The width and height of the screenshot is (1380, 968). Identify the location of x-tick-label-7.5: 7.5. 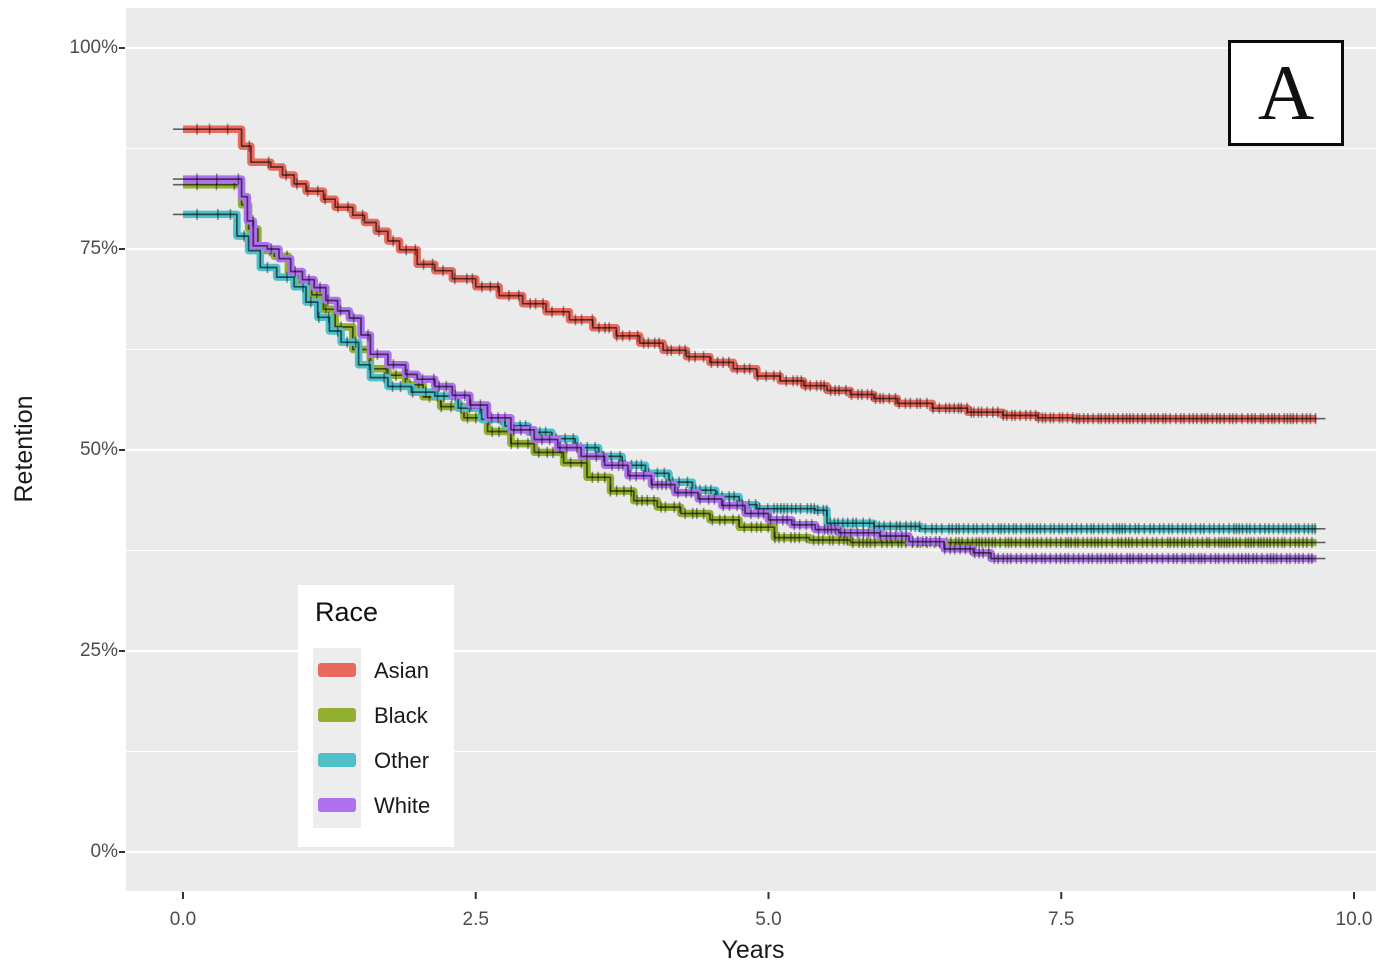
(1061, 919).